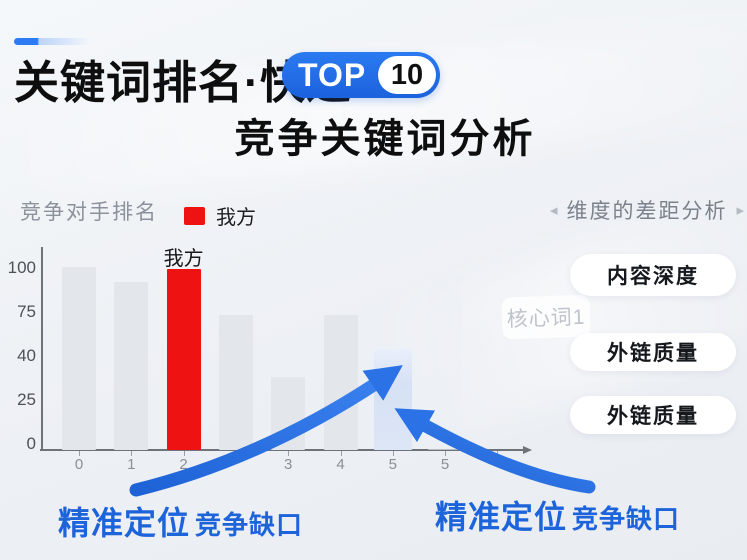 The width and height of the screenshot is (747, 560). Describe the element at coordinates (288, 464) in the screenshot. I see `x-tick-label: 3` at that location.